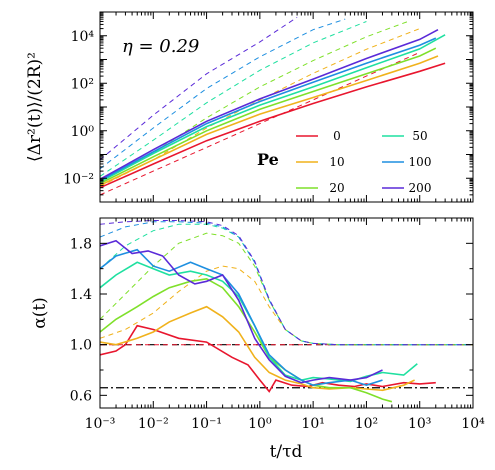  I want to click on bottom-reference-lines, so click(286, 366).